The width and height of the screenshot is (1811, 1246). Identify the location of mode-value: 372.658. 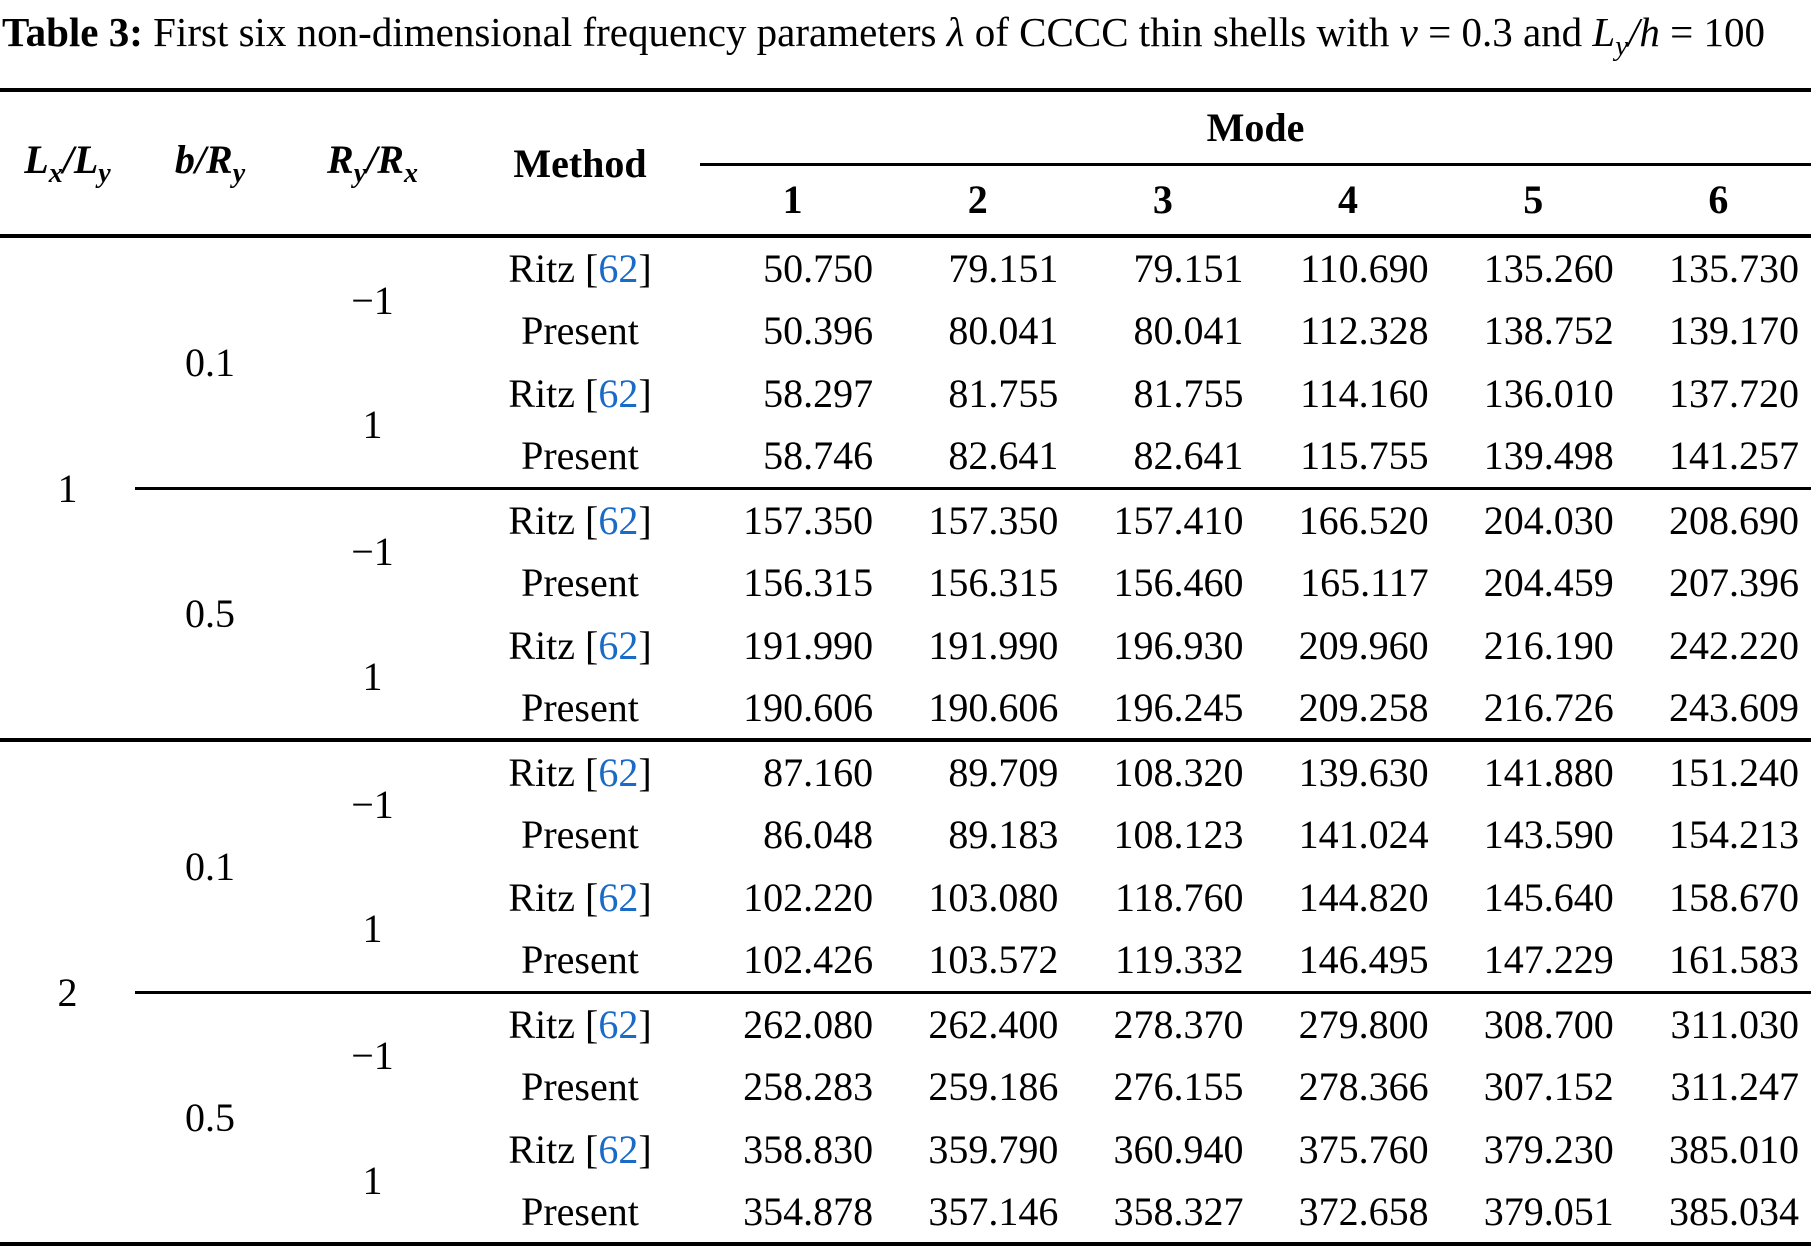
(1363, 1212).